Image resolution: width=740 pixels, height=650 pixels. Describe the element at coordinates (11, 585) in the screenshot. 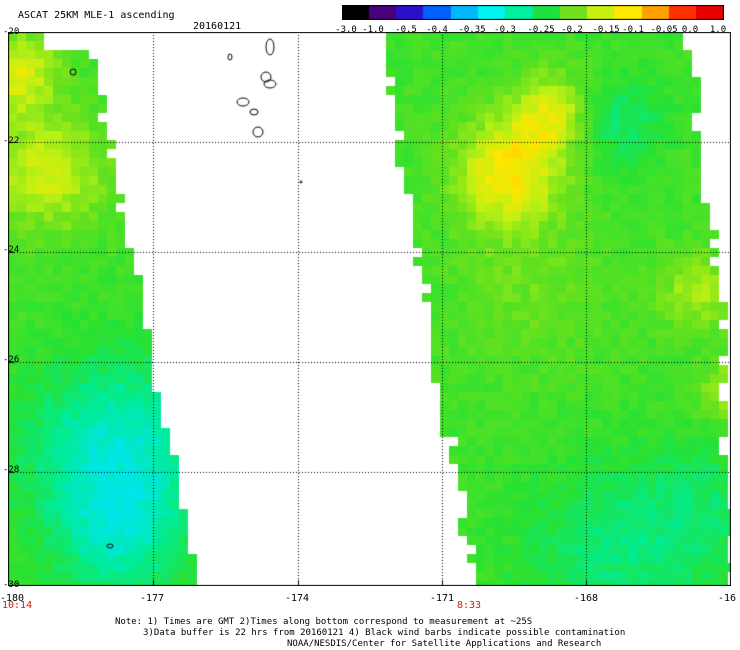

I see `lat-tick: -30` at that location.